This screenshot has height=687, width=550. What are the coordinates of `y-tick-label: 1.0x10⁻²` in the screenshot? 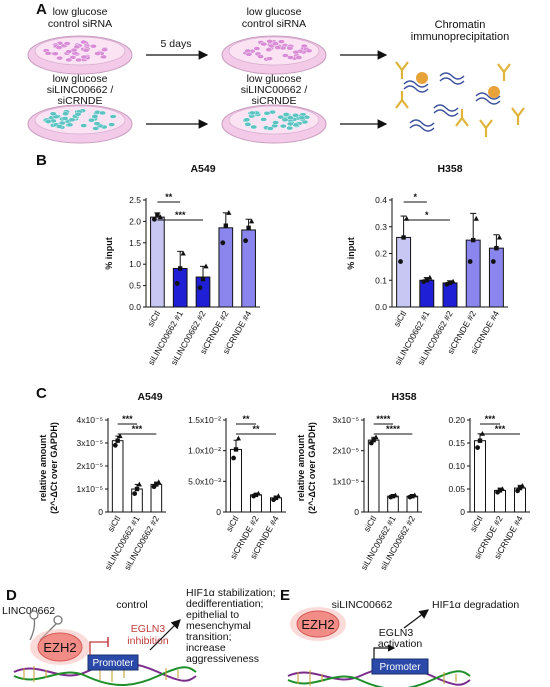 It's located at (204, 451).